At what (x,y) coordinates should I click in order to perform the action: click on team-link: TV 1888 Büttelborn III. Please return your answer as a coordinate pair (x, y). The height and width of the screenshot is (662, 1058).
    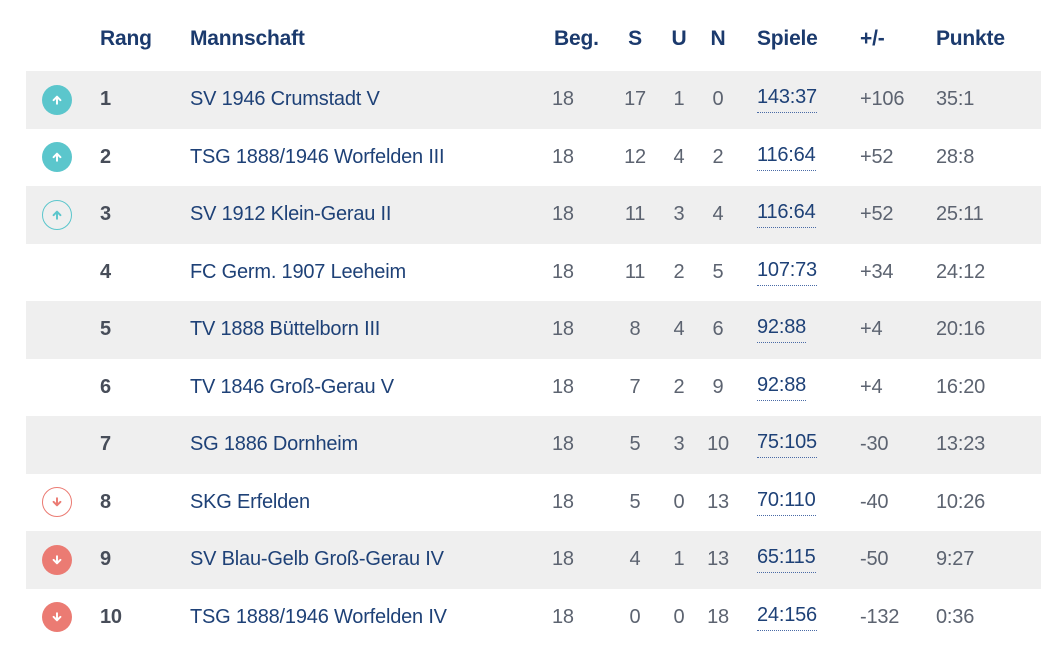
    Looking at the image, I should click on (285, 329).